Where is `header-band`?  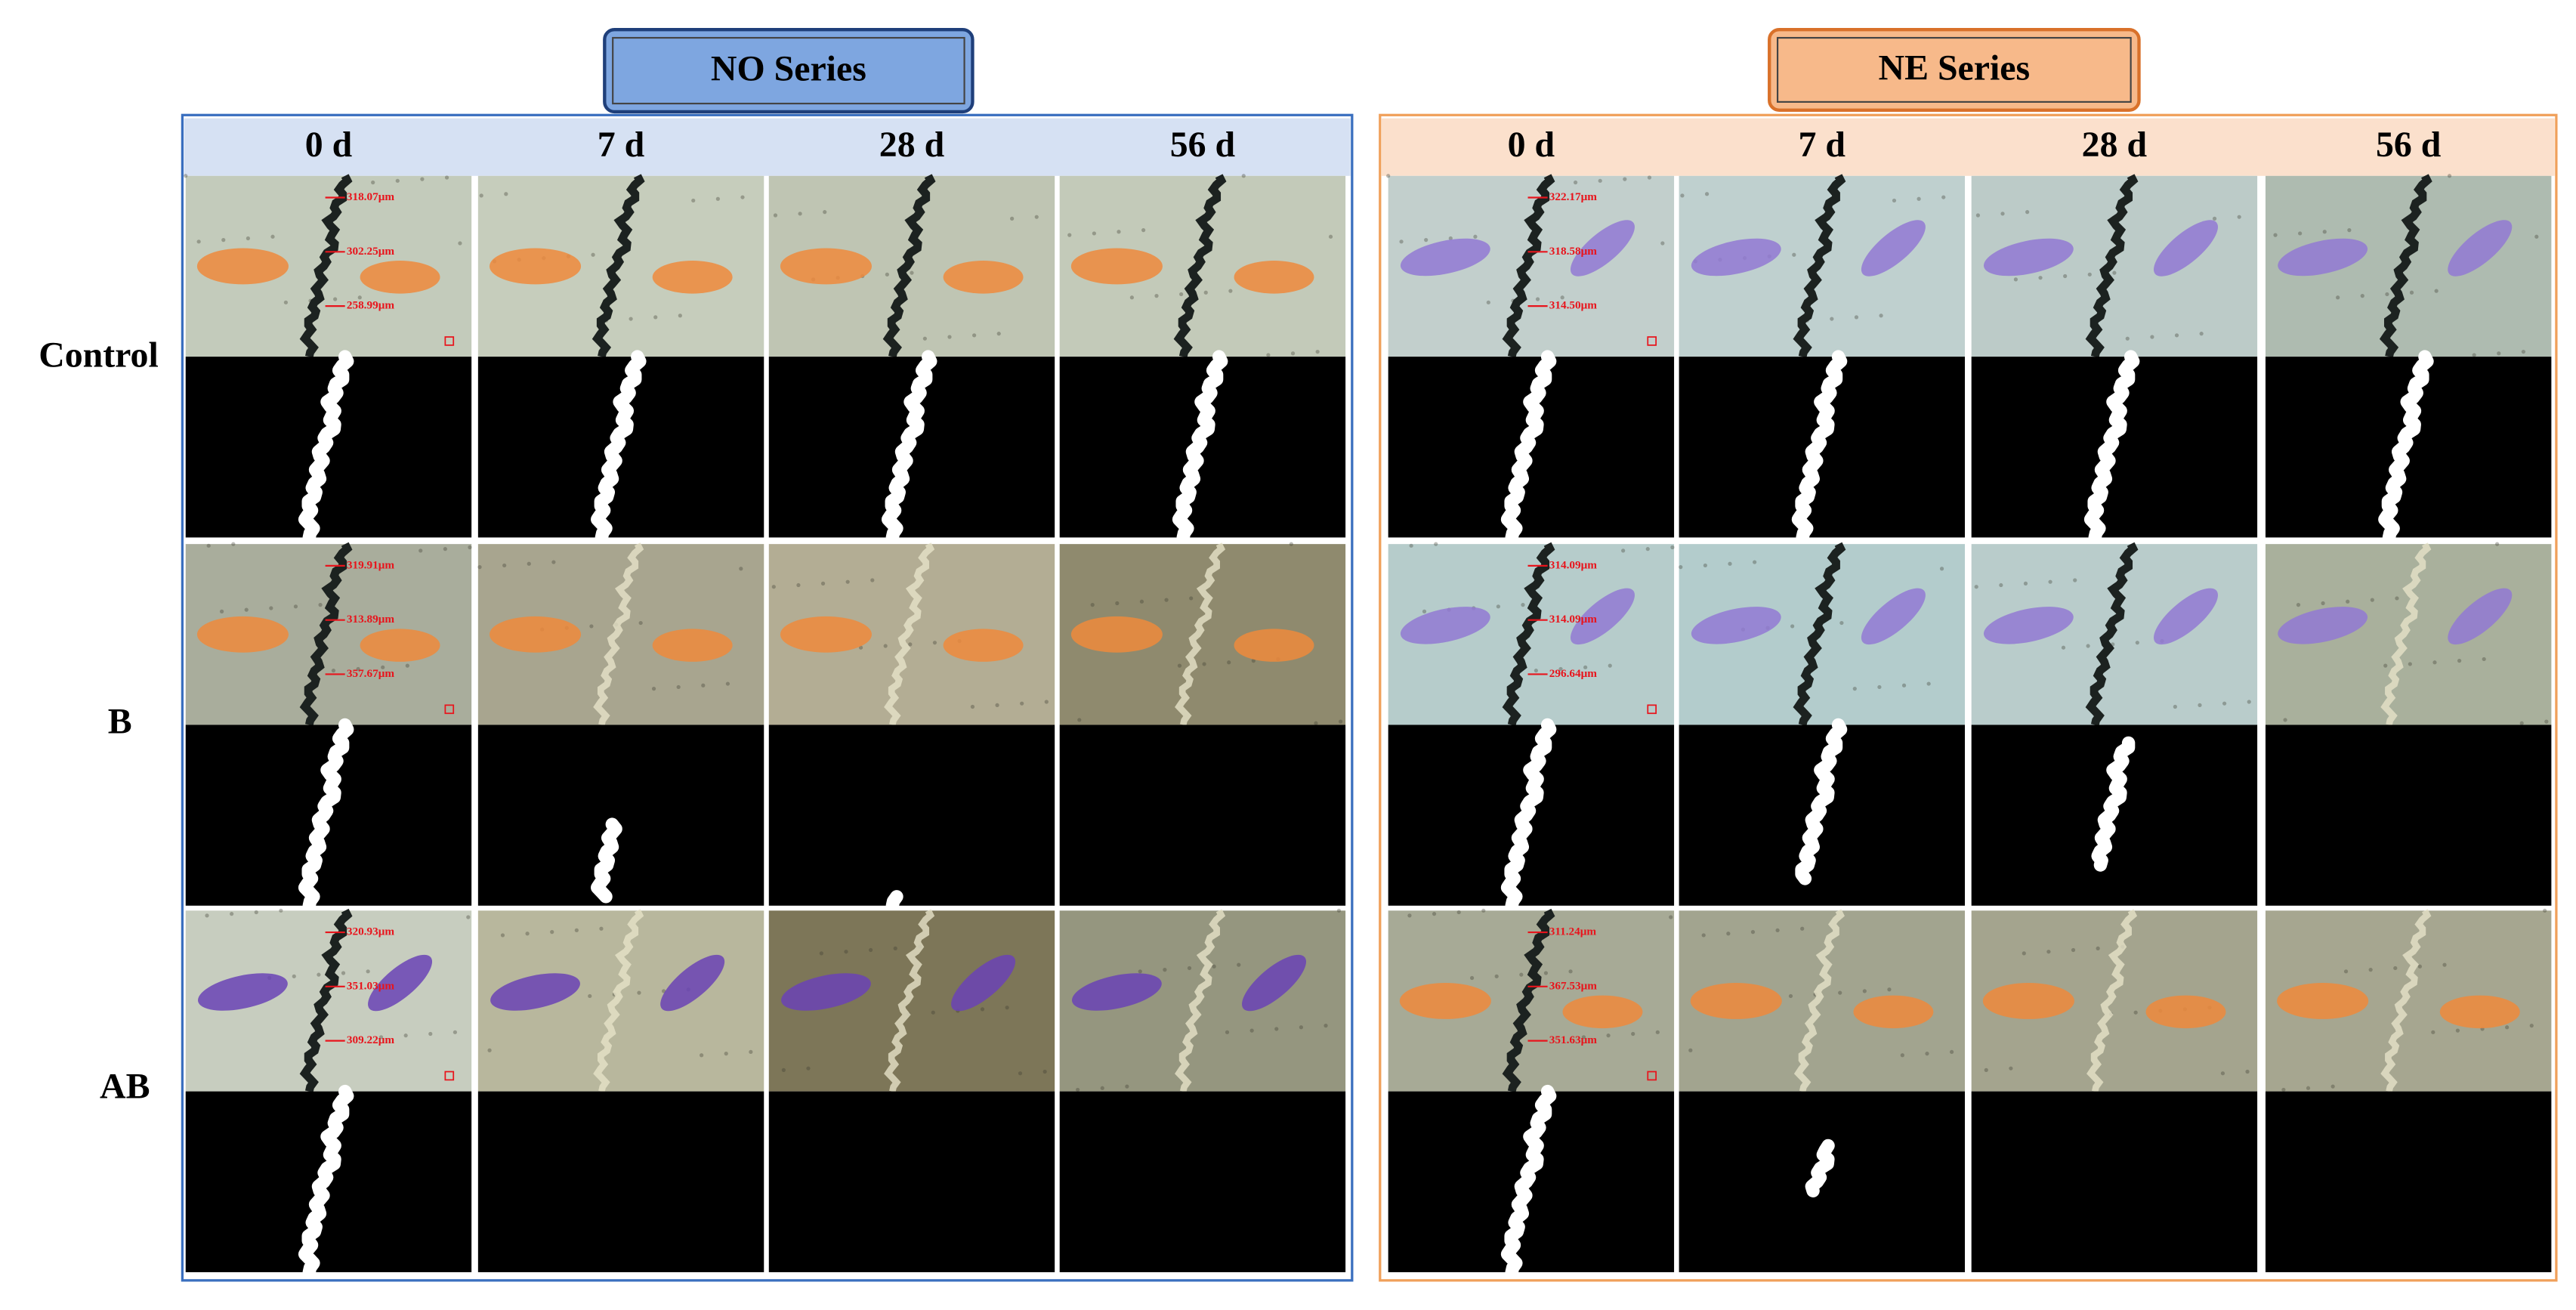 header-band is located at coordinates (767, 147).